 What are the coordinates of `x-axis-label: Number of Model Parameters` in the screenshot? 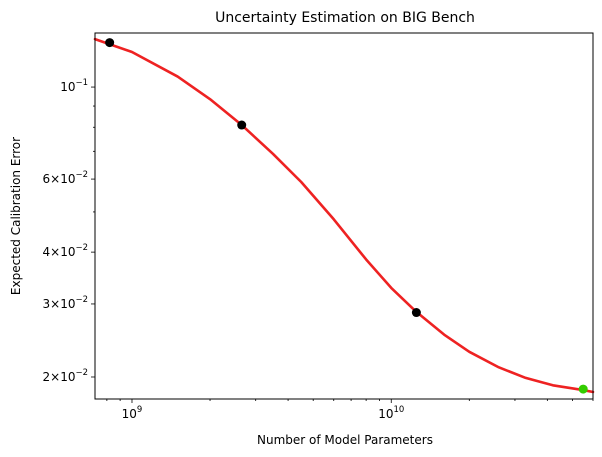 It's located at (345, 440).